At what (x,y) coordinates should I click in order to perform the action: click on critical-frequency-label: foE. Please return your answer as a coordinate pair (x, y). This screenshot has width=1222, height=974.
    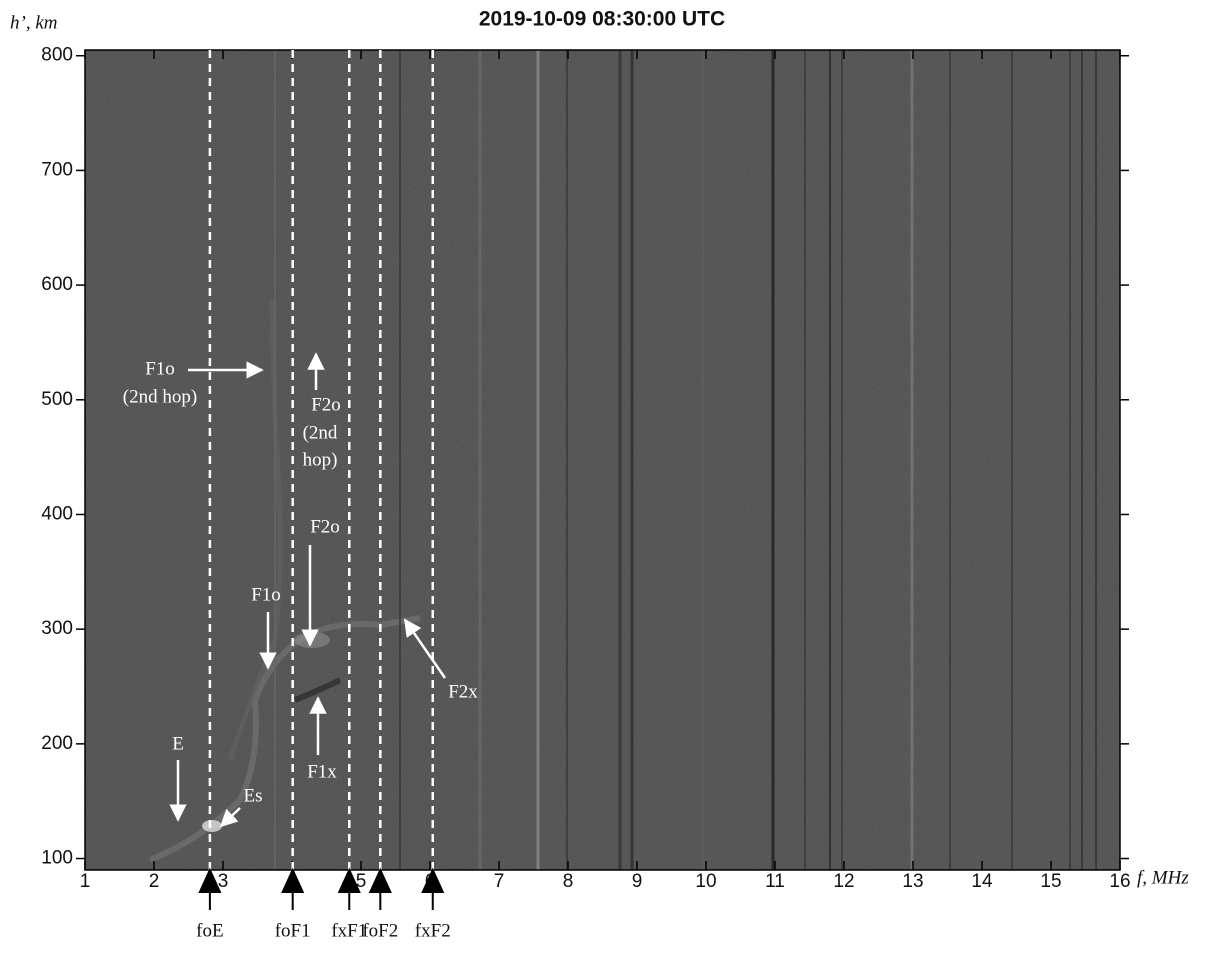
    Looking at the image, I should click on (209, 930).